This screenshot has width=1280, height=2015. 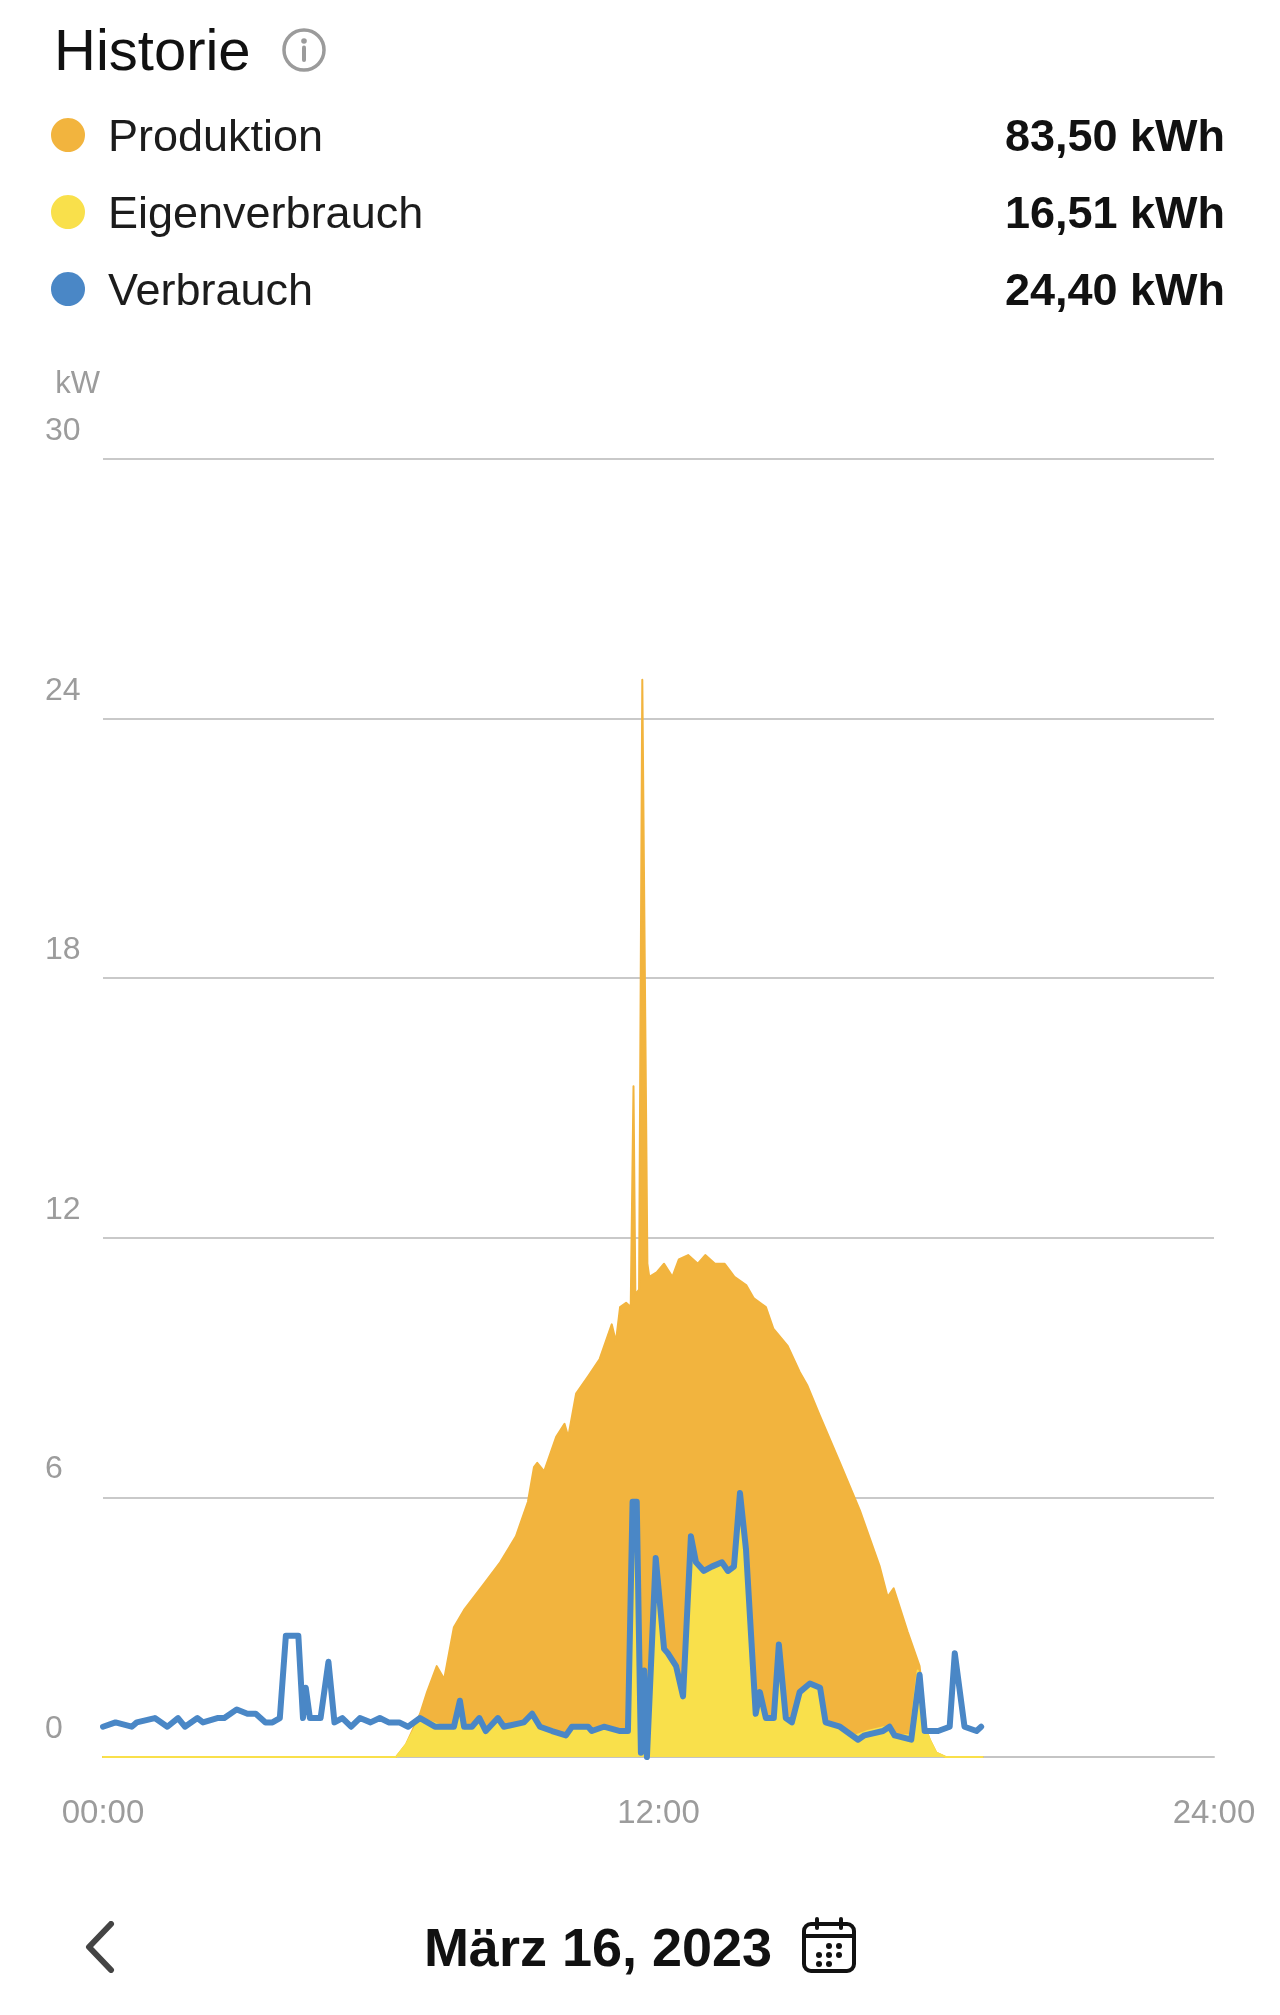 What do you see at coordinates (63, 429) in the screenshot?
I see `y-tick-label: 30` at bounding box center [63, 429].